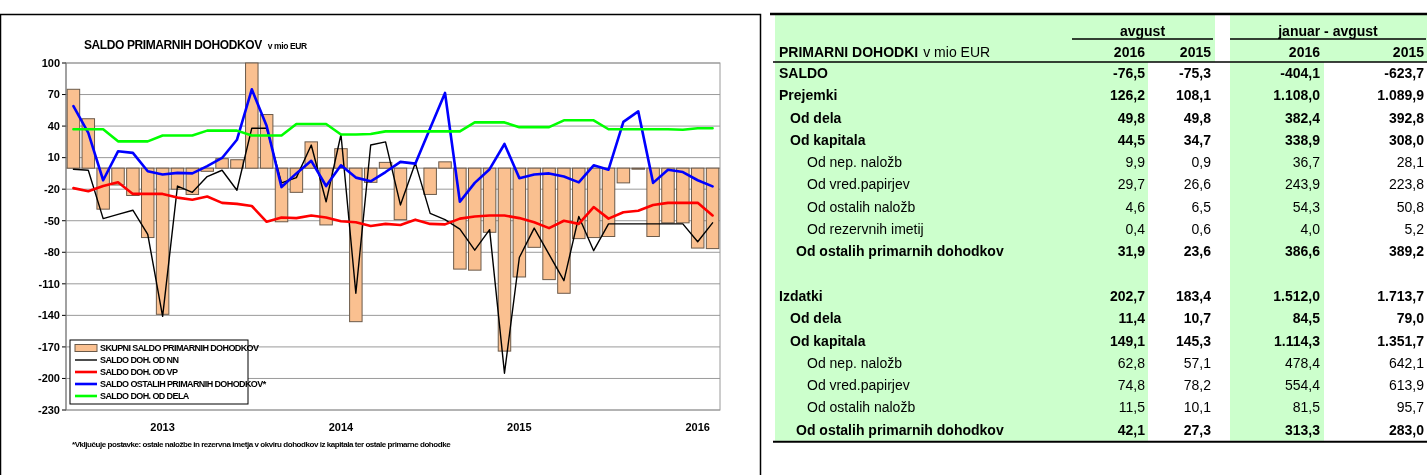 The height and width of the screenshot is (475, 1427). Describe the element at coordinates (1302, 385) in the screenshot. I see `data-label: 554,4` at that location.